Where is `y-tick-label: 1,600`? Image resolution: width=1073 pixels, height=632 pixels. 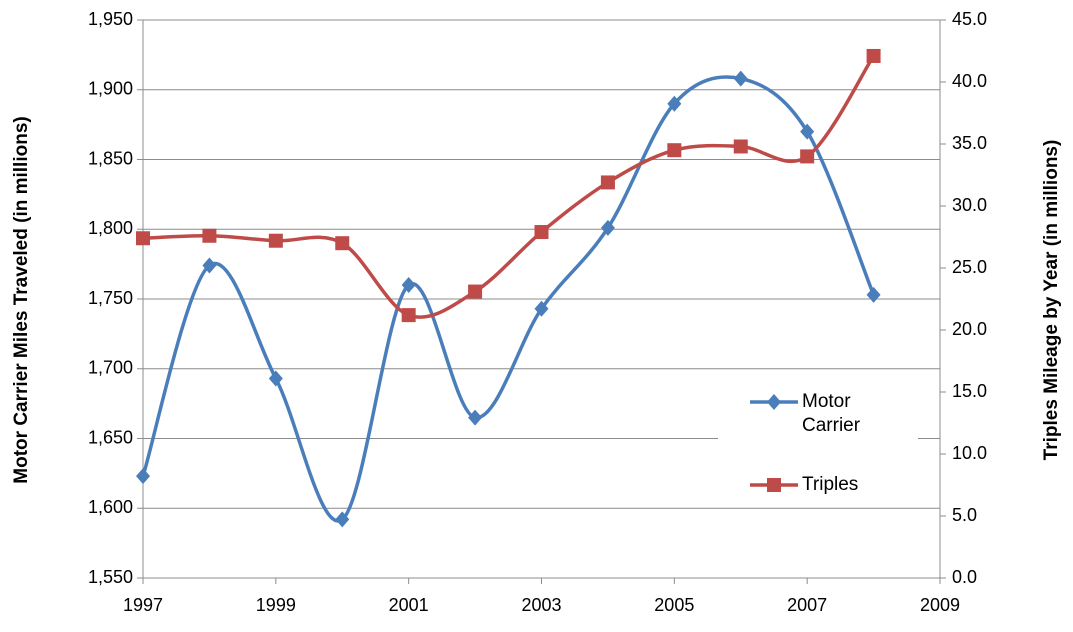
y-tick-label: 1,600 is located at coordinates (110, 507).